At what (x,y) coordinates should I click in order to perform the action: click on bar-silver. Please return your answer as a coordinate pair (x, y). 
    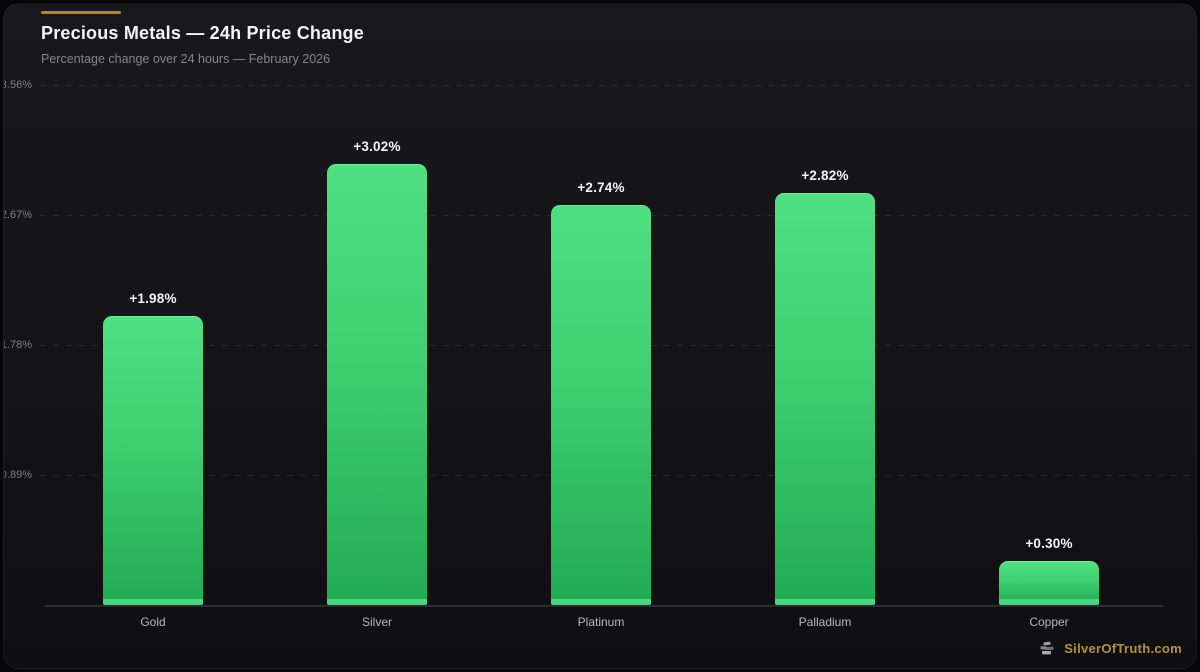
    Looking at the image, I should click on (377, 384).